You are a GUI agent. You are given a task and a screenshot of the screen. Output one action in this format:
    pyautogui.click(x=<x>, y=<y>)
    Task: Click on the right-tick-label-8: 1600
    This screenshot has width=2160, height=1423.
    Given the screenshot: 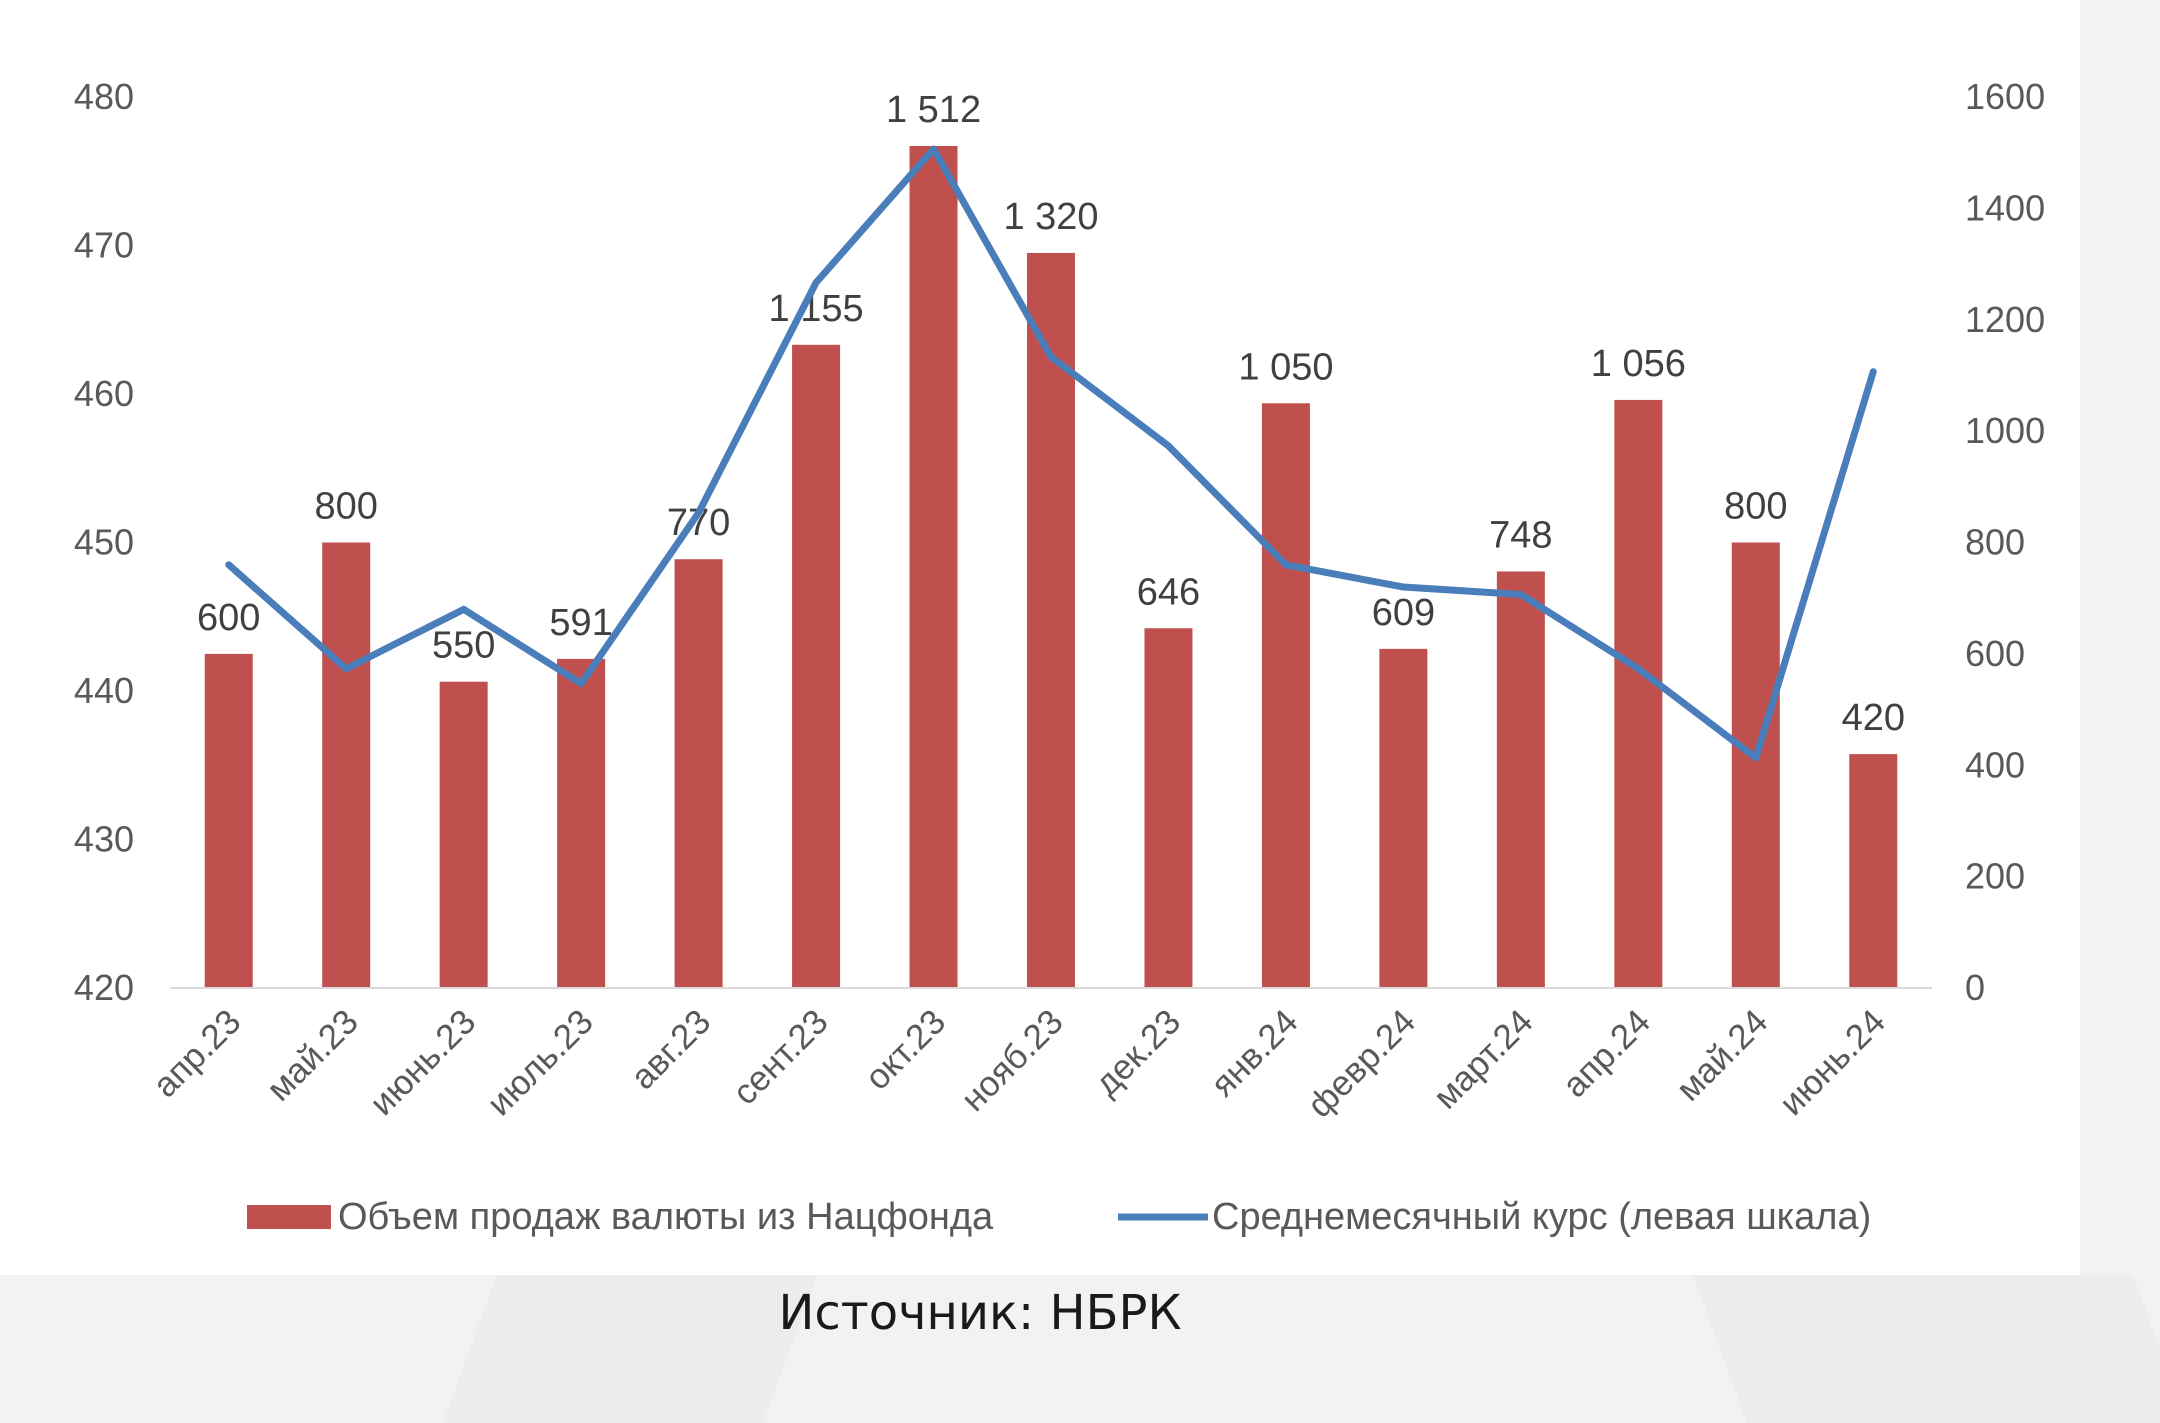 What is the action you would take?
    pyautogui.click(x=2005, y=96)
    